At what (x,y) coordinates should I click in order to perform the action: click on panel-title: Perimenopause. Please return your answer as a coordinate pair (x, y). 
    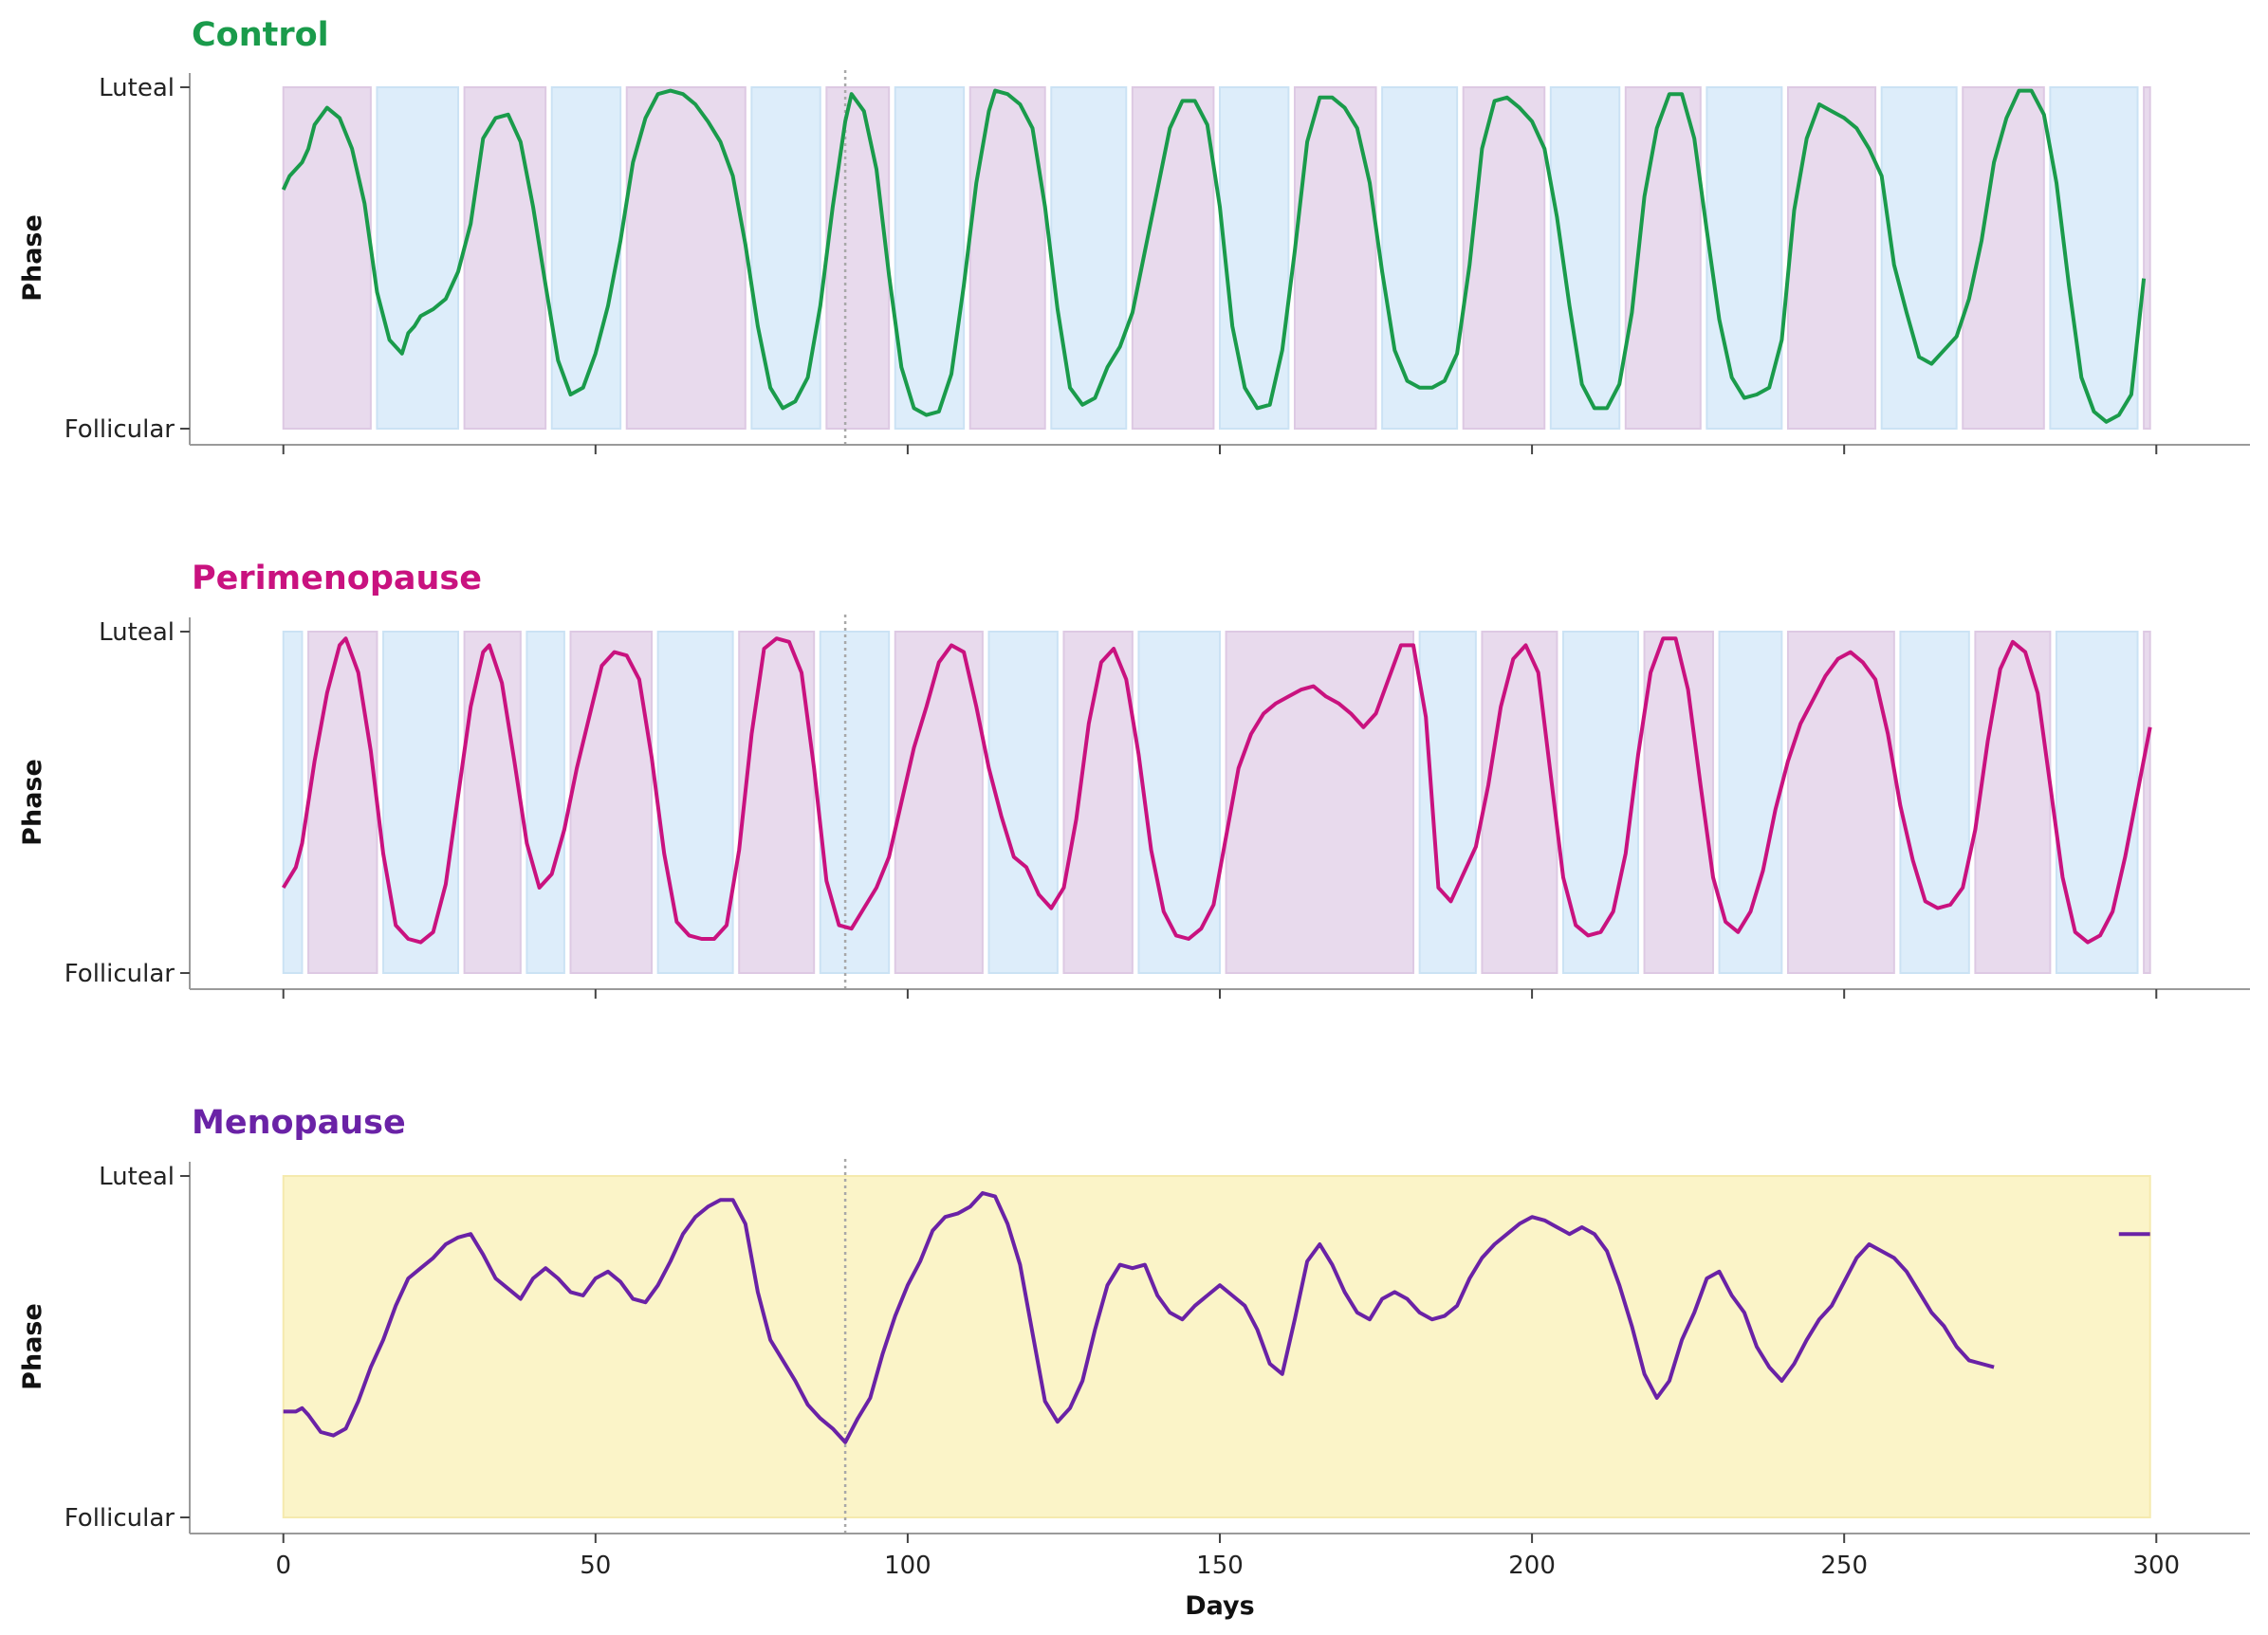
    Looking at the image, I should click on (337, 578).